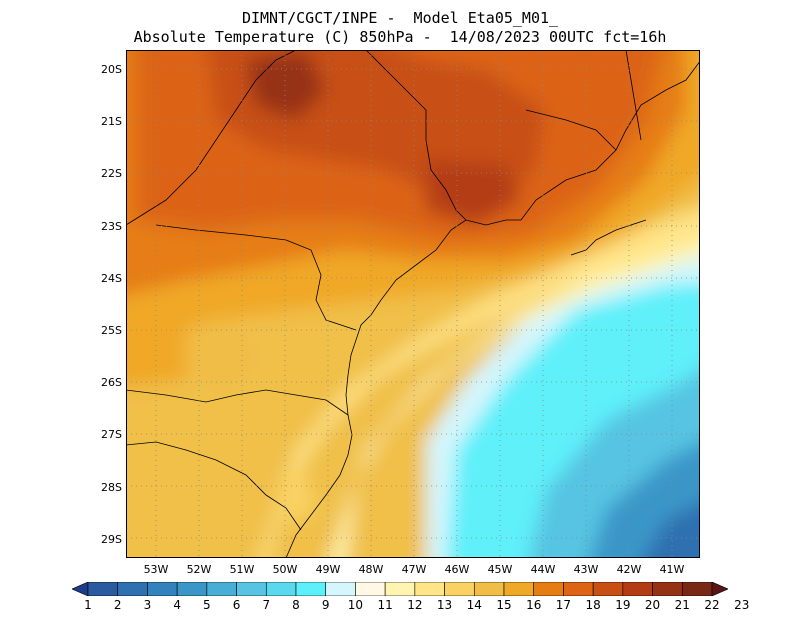 This screenshot has width=800, height=618. Describe the element at coordinates (623, 605) in the screenshot. I see `colorbar-label: 19` at that location.